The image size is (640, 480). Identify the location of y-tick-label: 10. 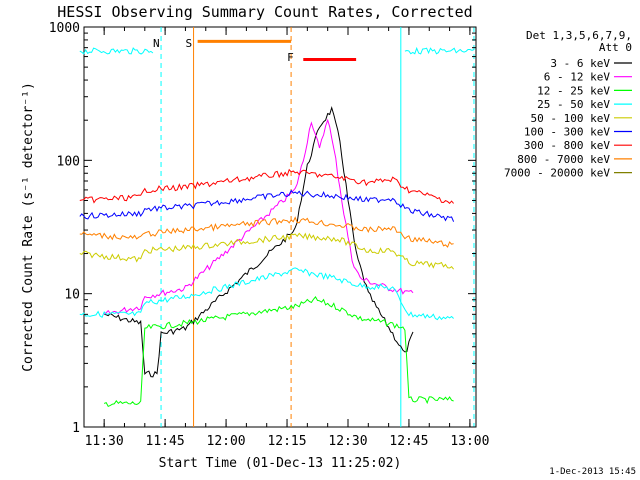
(72, 295).